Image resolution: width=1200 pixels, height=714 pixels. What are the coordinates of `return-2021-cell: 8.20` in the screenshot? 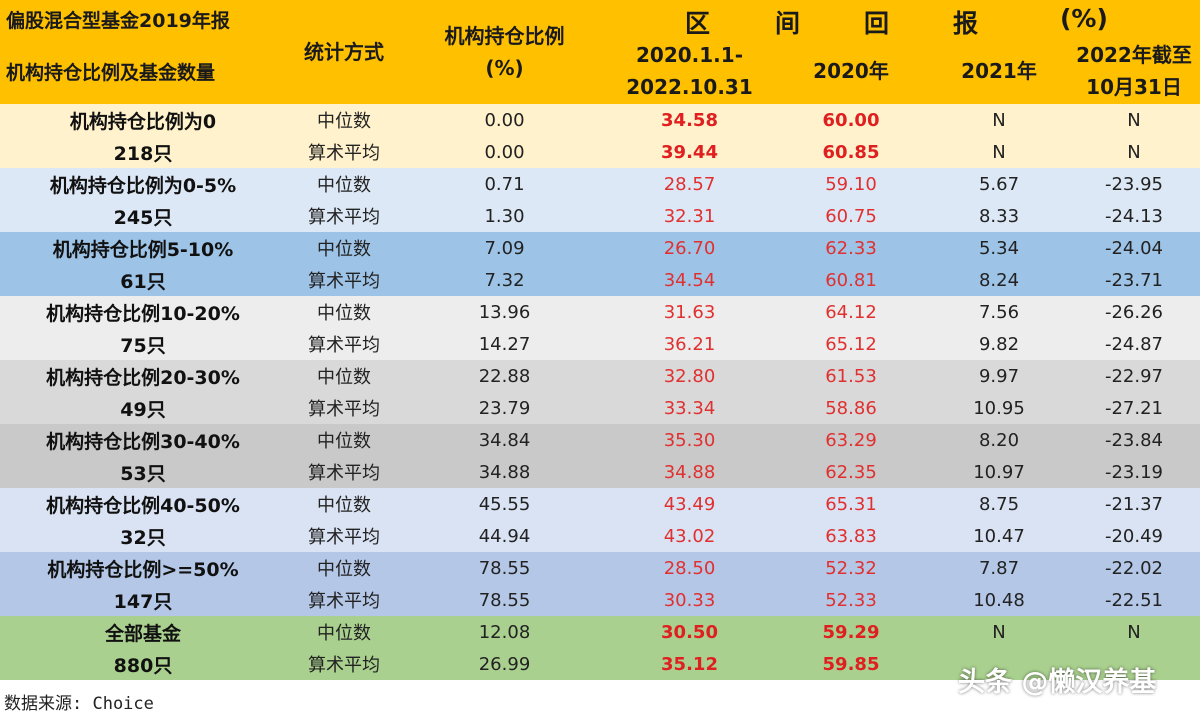 It's located at (999, 440).